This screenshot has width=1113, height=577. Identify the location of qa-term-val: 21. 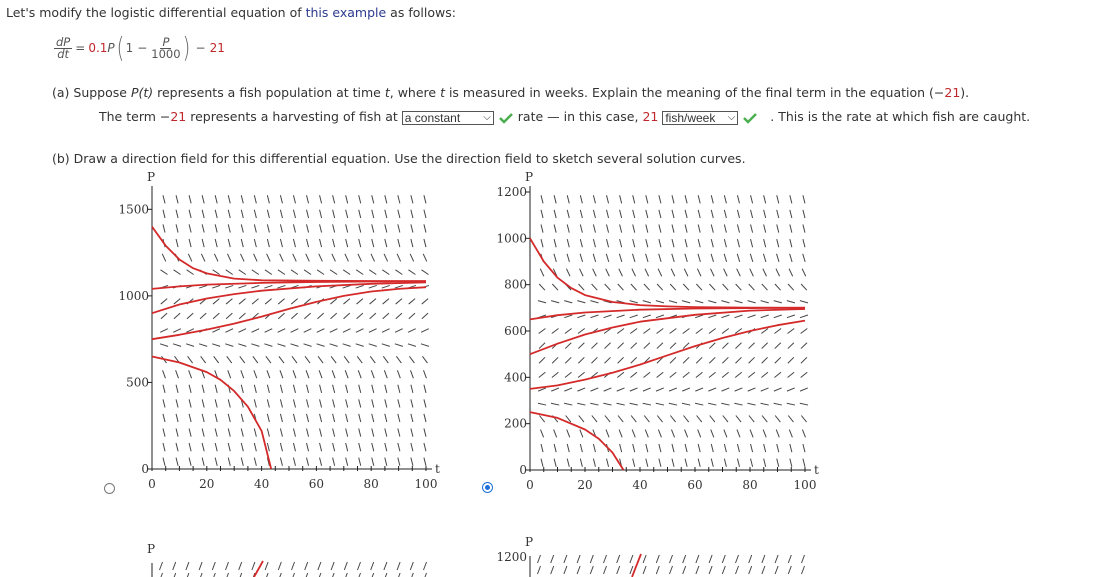
(952, 92).